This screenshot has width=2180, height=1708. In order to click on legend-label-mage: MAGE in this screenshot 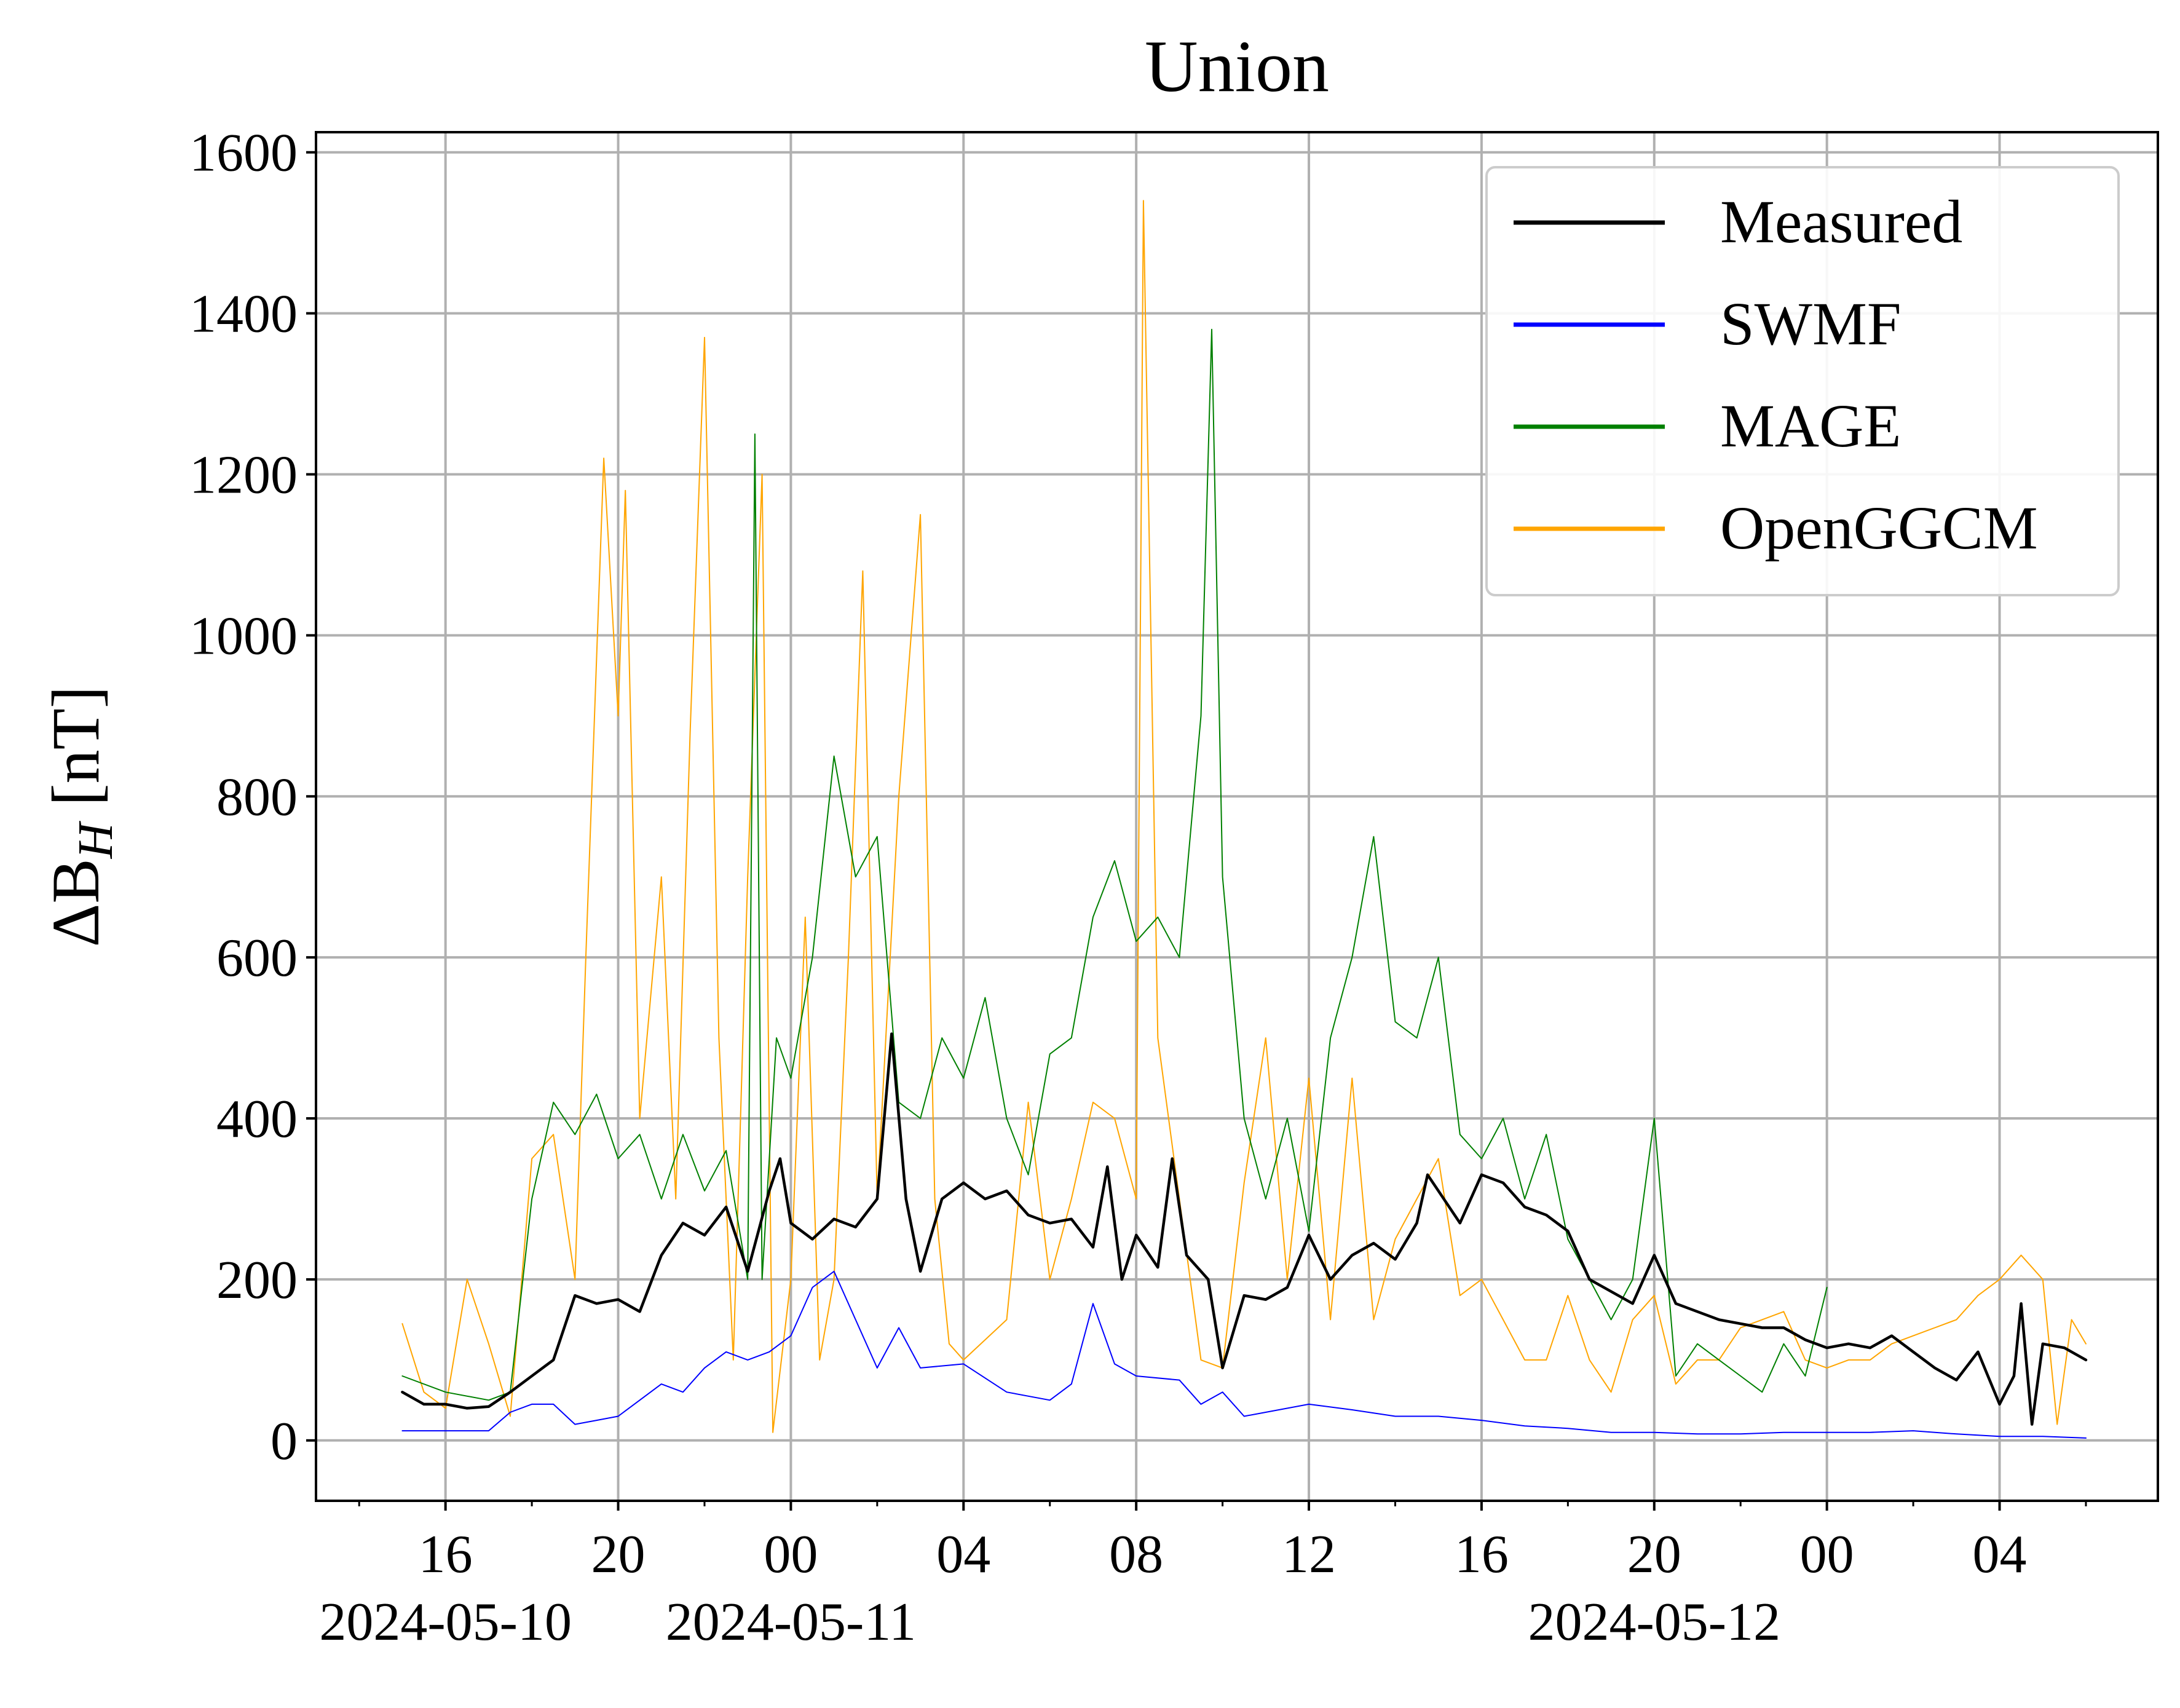, I will do `click(1810, 426)`.